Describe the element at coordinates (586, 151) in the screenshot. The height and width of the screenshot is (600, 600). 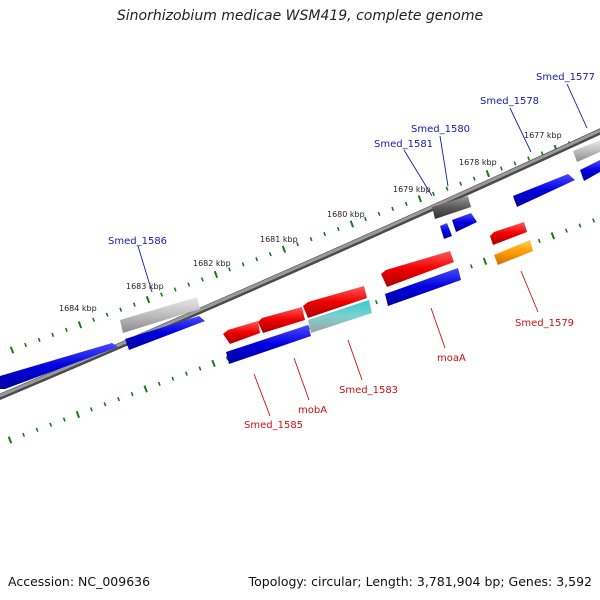
I see `gene-arrow-gray-edge` at that location.